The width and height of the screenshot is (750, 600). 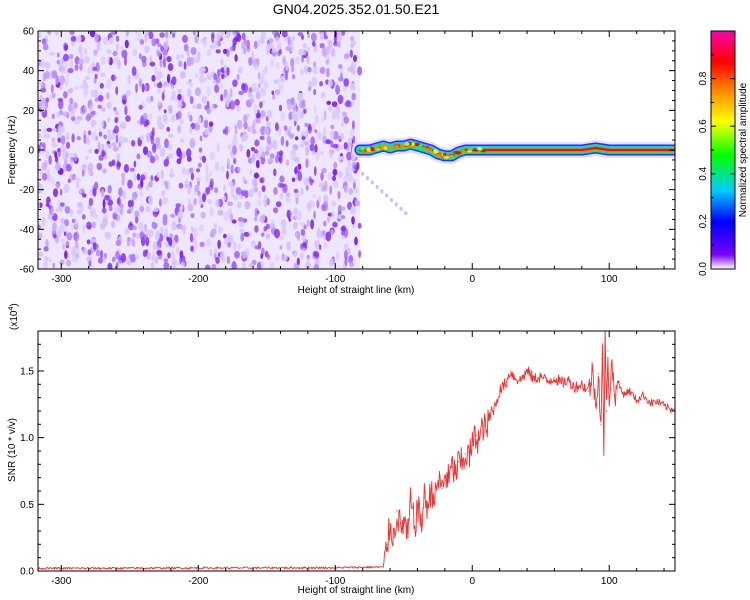 I want to click on snr-y-multiplier-close: ), so click(x=14, y=304).